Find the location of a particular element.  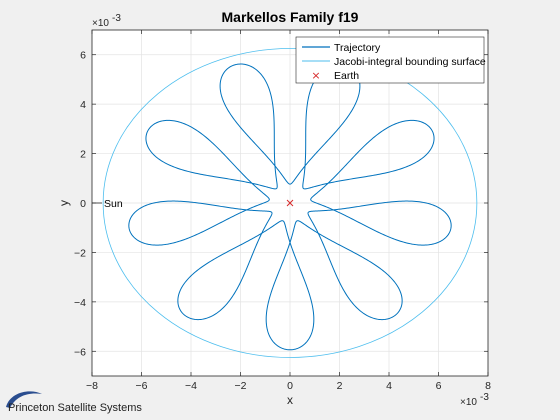

legend-box is located at coordinates (390, 60).